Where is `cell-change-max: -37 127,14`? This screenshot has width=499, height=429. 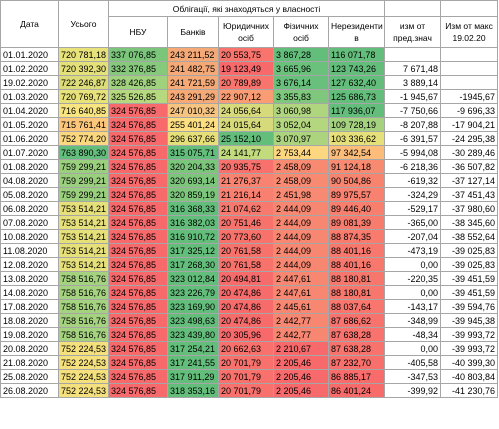 cell-change-max: -37 127,14 is located at coordinates (469, 180).